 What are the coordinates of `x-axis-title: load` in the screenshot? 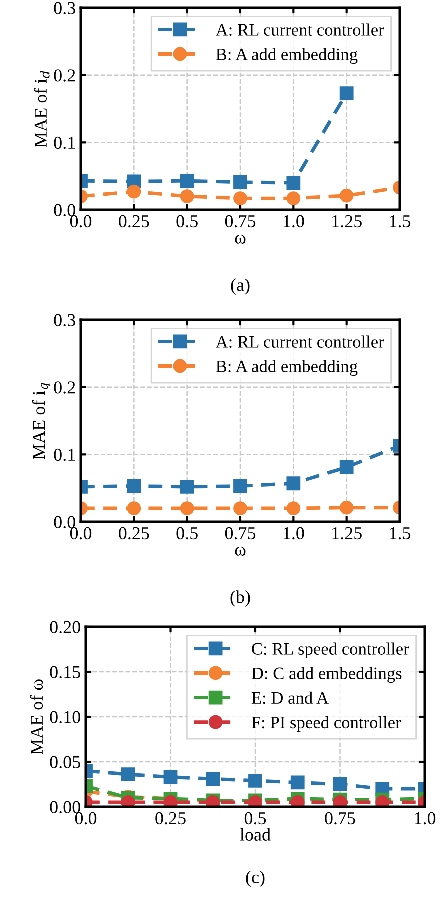 It's located at (255, 834).